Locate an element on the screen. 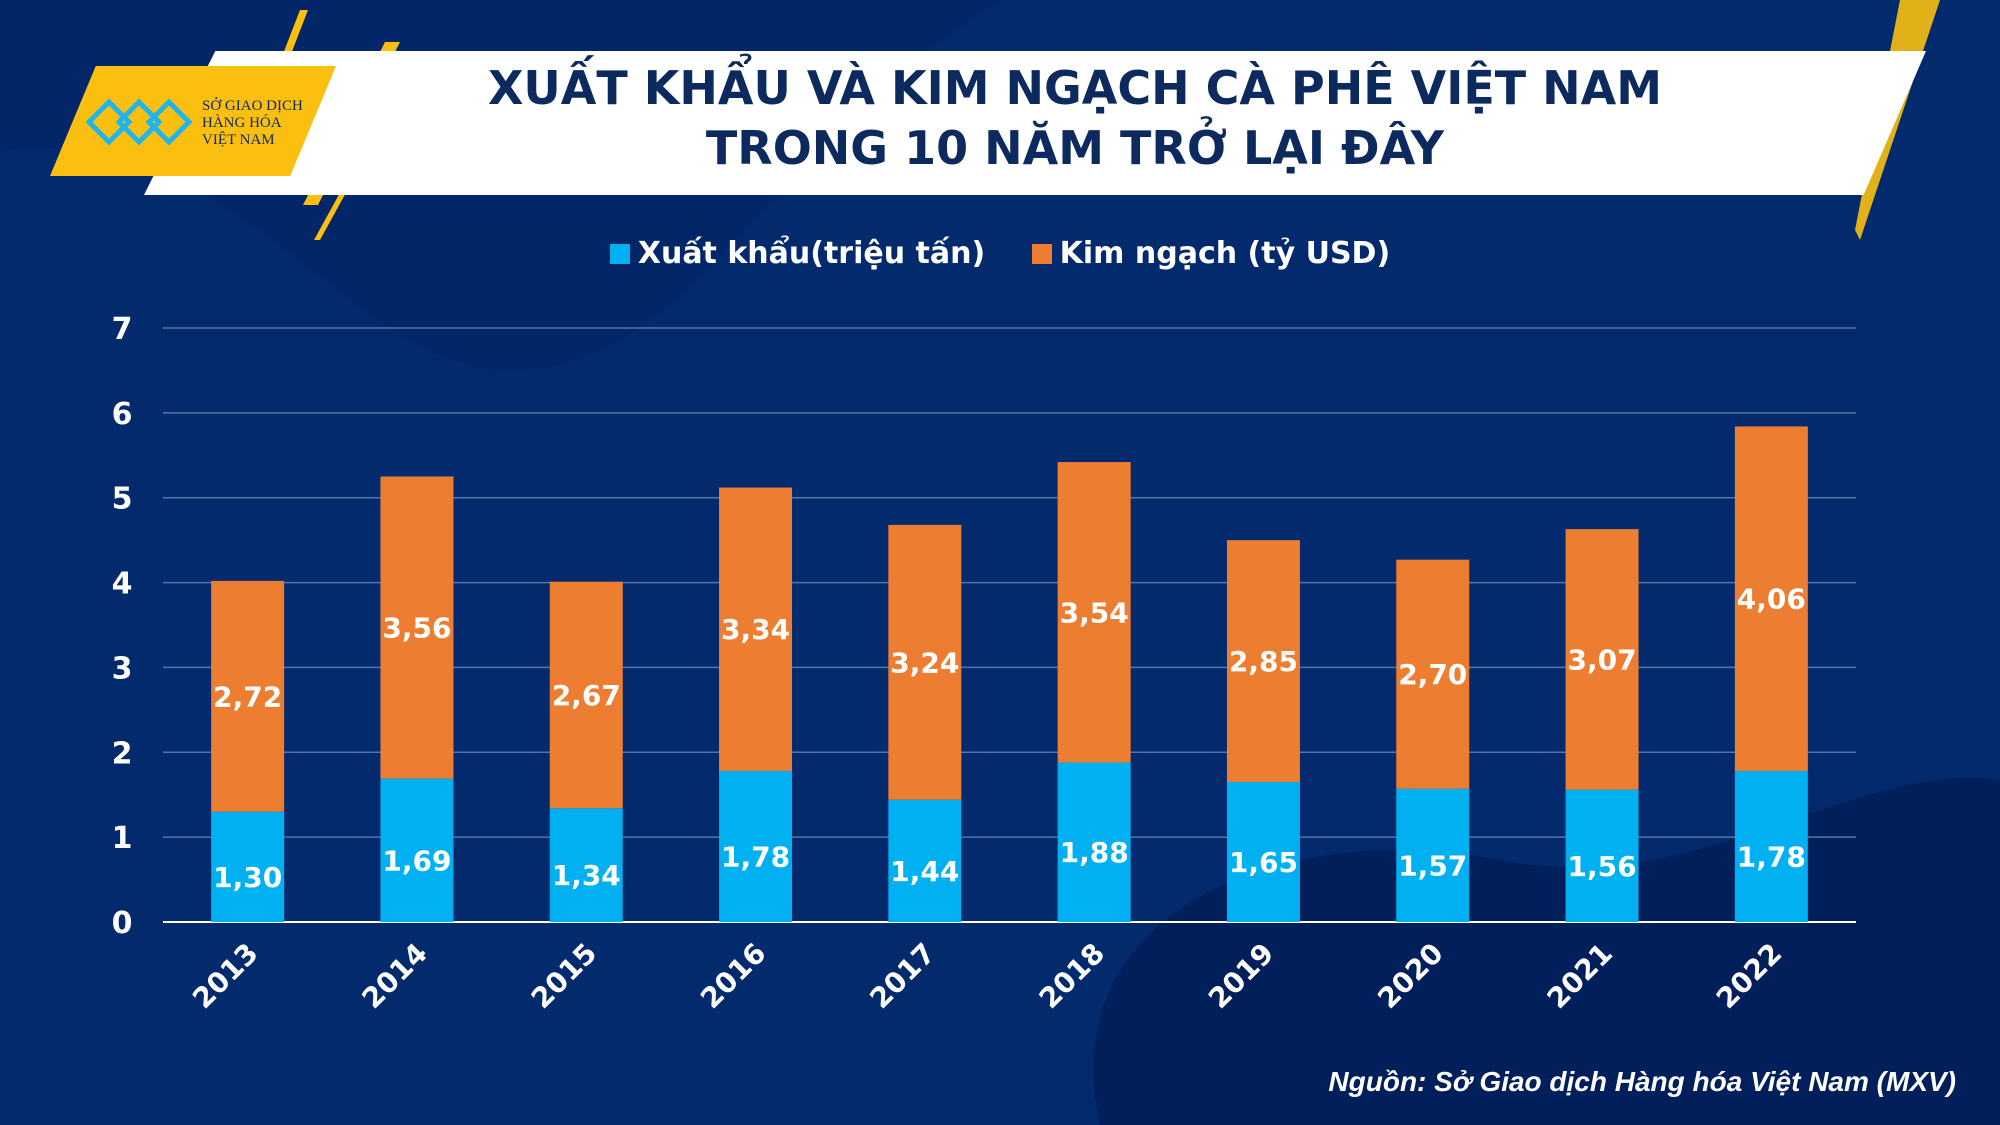 The height and width of the screenshot is (1125, 2000). data-label: 1,56 is located at coordinates (1602, 866).